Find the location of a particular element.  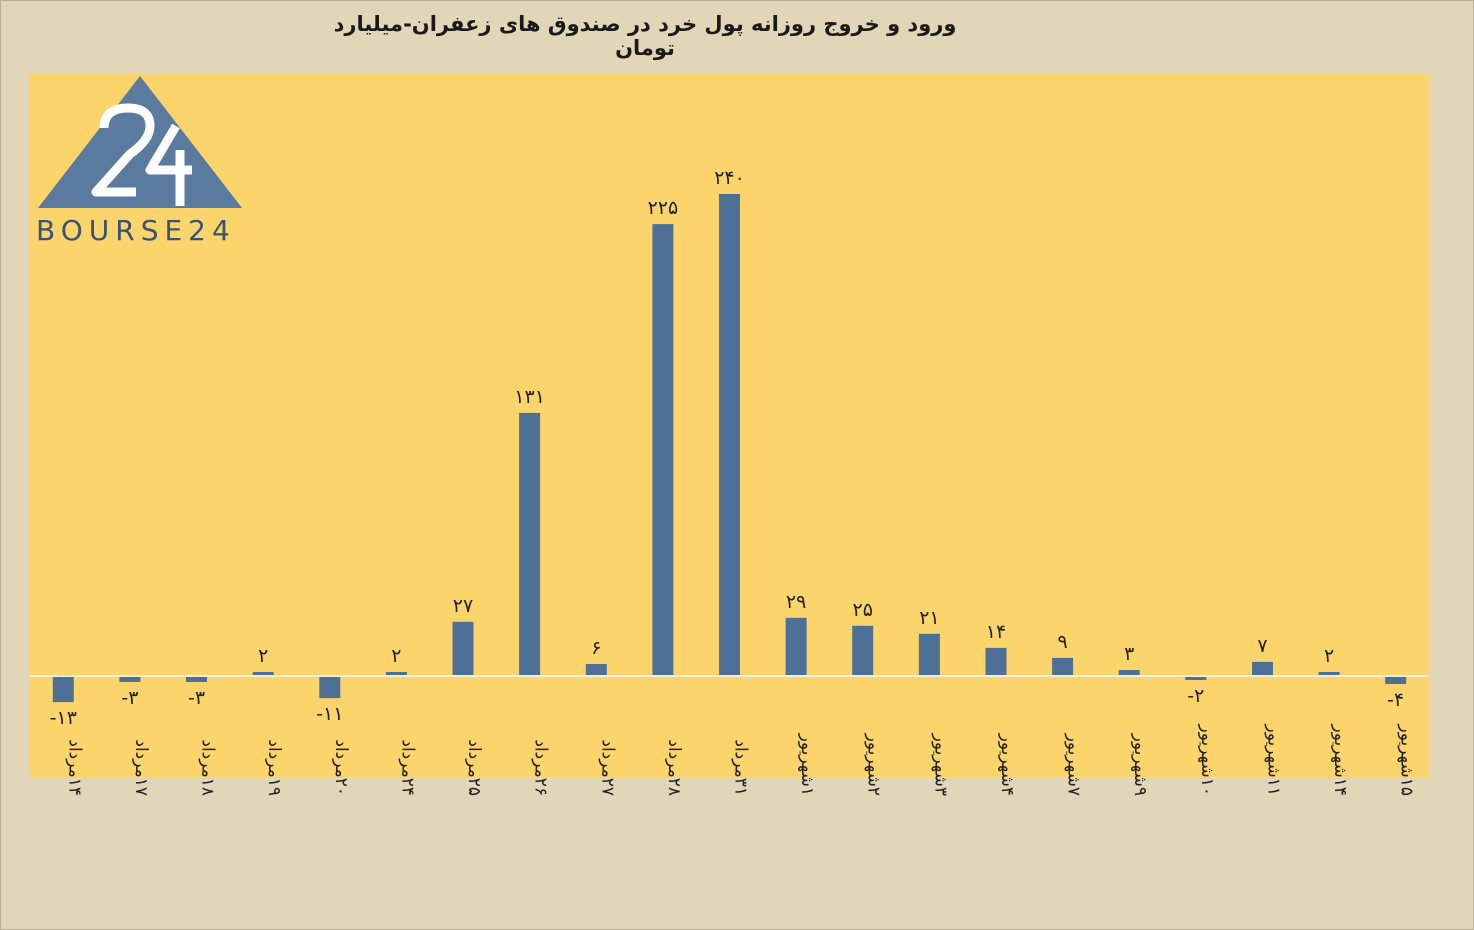

data-label-9: ۶ is located at coordinates (596, 648).